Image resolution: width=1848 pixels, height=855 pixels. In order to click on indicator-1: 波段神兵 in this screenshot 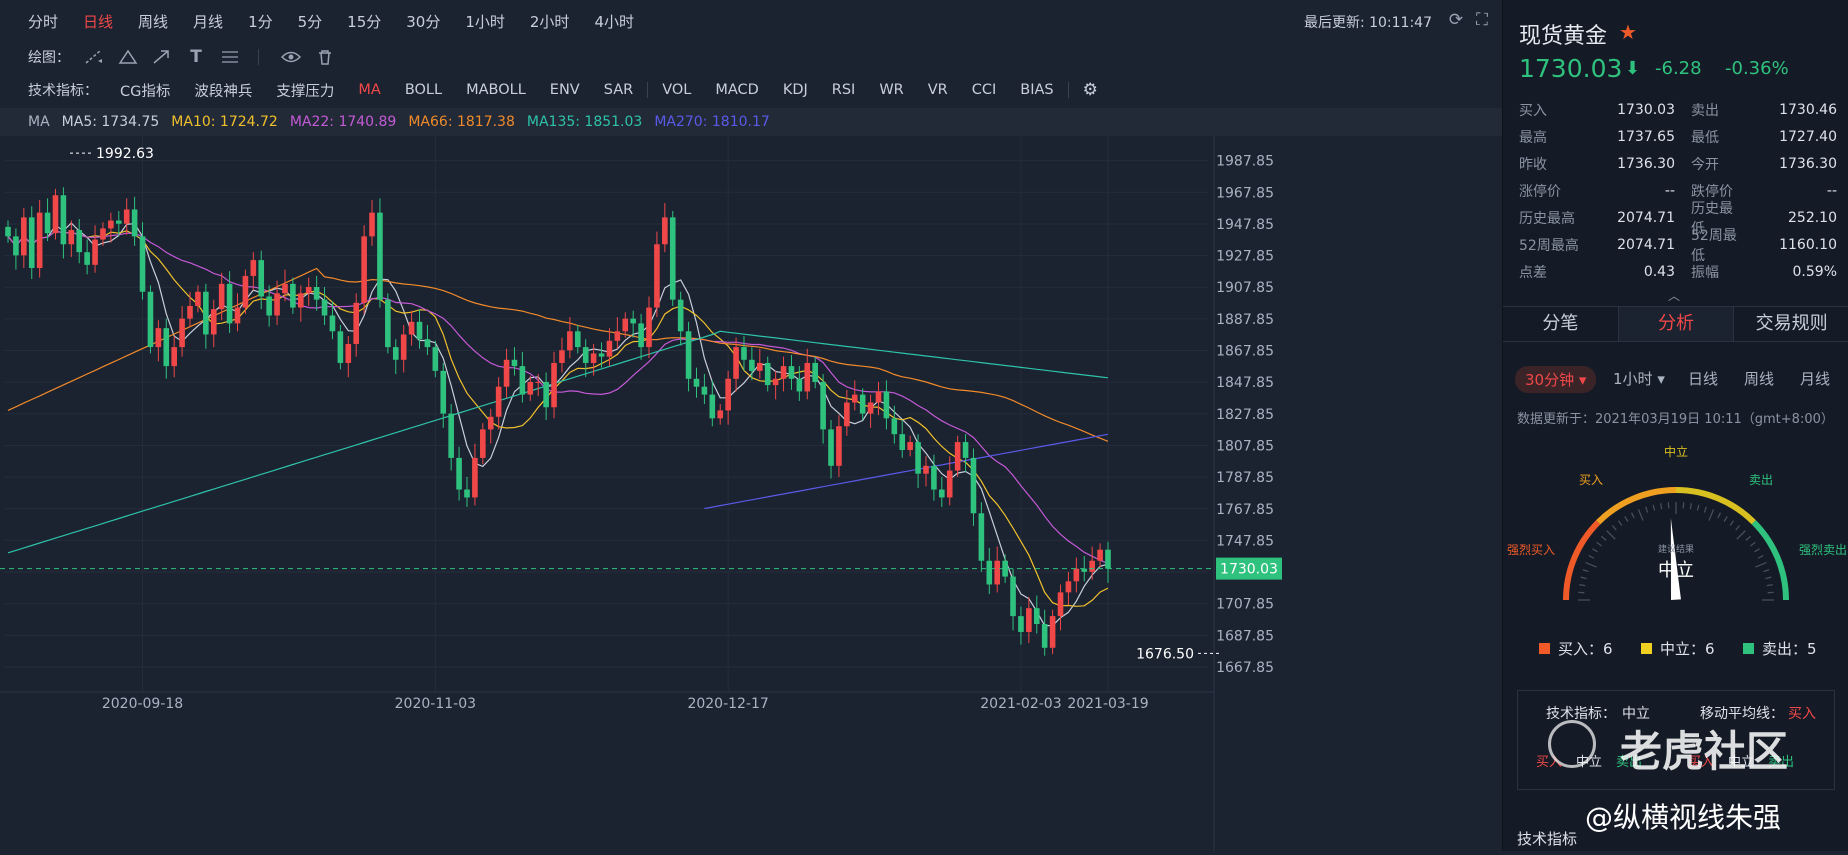, I will do `click(223, 90)`.